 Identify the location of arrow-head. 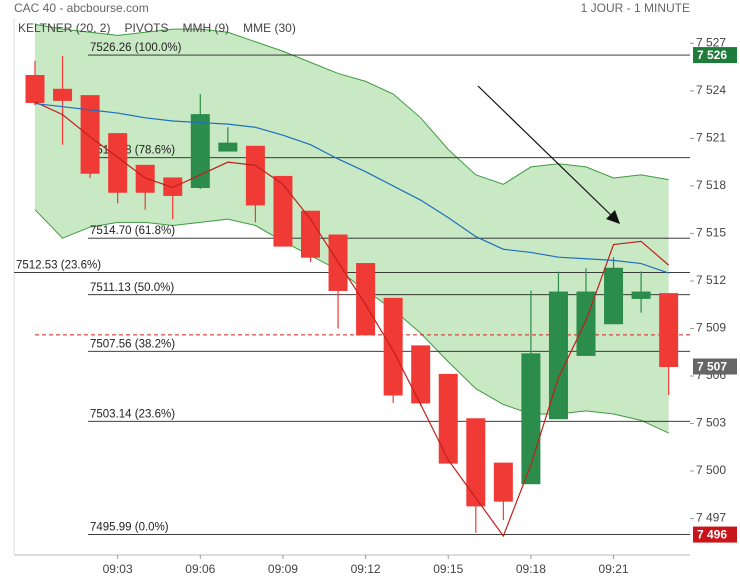
(613, 217).